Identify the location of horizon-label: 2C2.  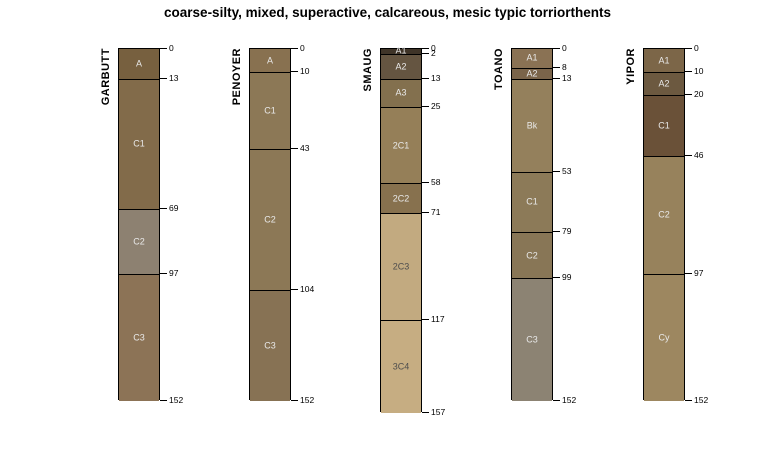
(401, 198).